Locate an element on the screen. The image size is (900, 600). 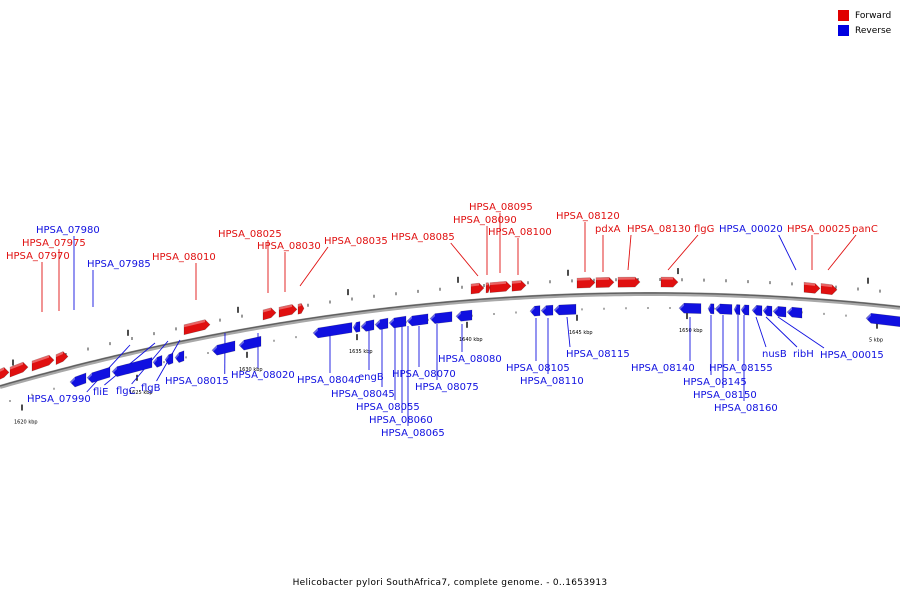
gene-label-hpsa-08065: HPSA_08065 is located at coordinates (413, 433).